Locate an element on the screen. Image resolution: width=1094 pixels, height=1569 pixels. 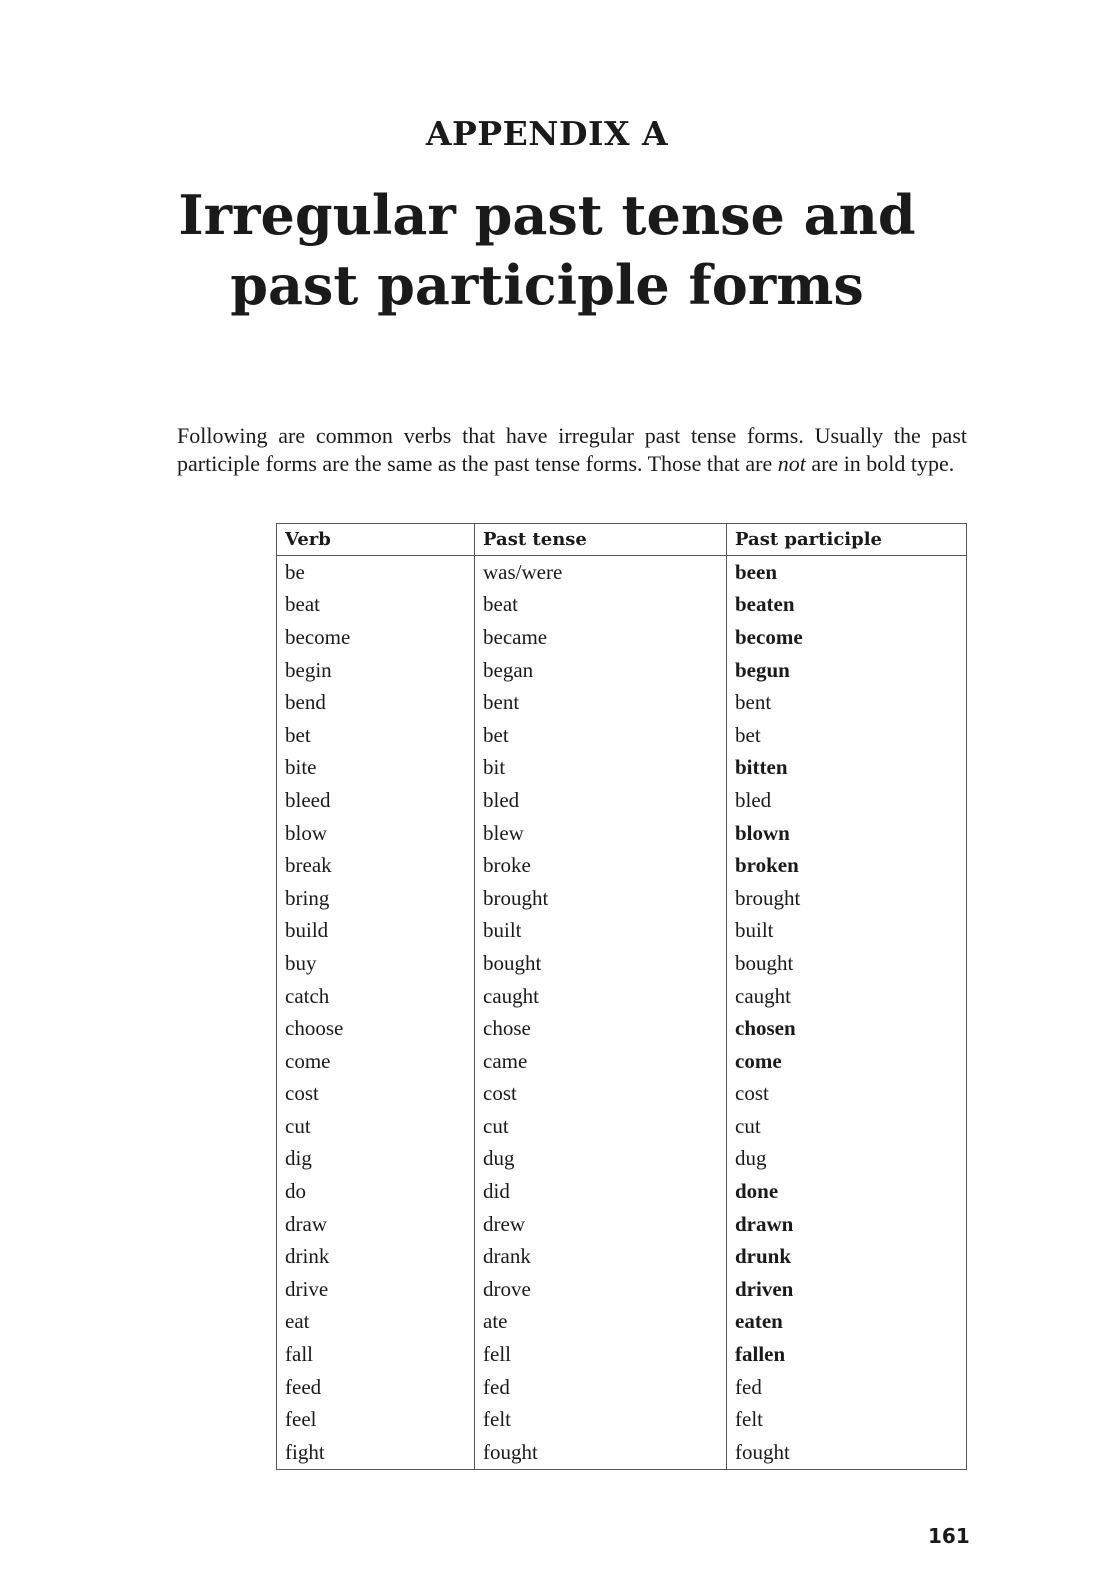
past-participle-cell: bought is located at coordinates (846, 963).